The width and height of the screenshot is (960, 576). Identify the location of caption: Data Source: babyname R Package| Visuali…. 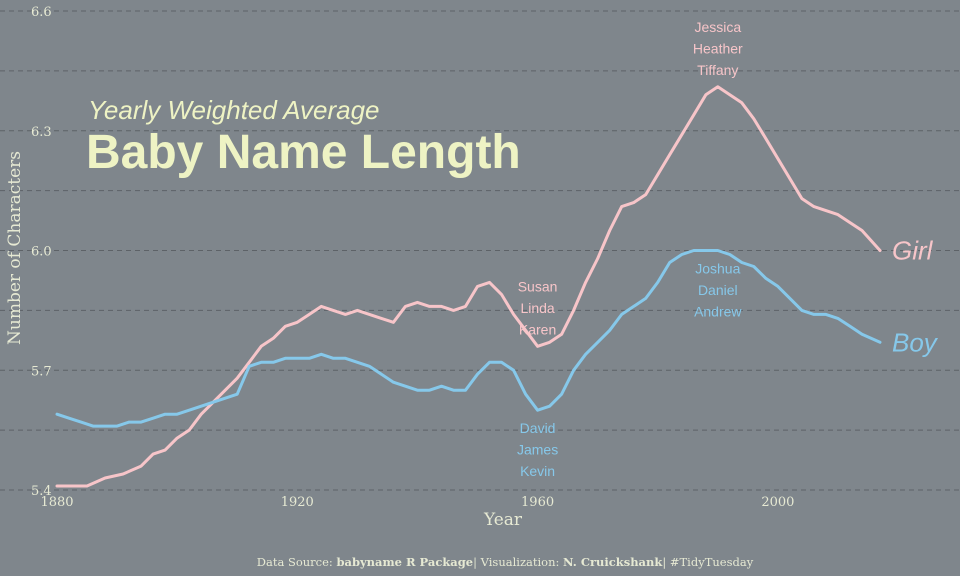
(505, 562).